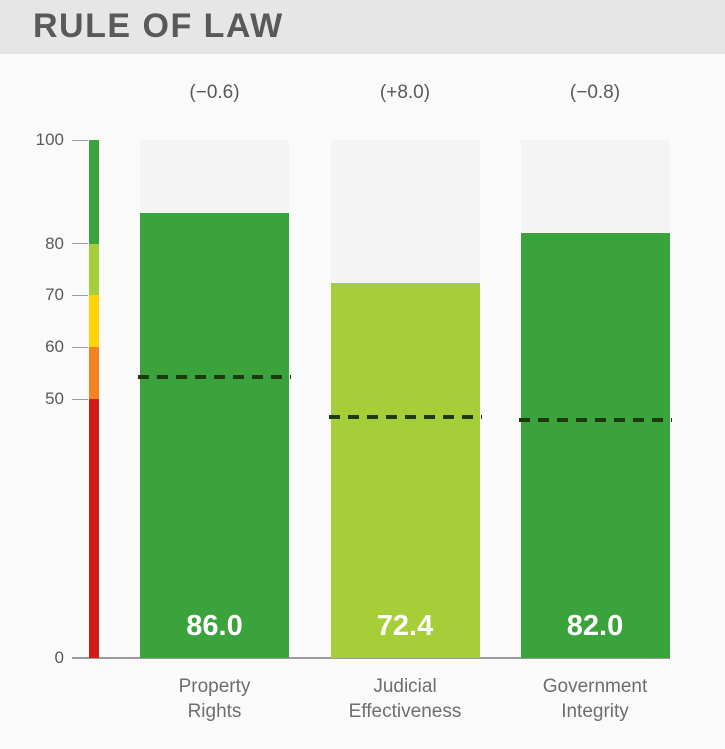 The width and height of the screenshot is (725, 749). I want to click on y-axis-tick-label: 100, so click(49, 139).